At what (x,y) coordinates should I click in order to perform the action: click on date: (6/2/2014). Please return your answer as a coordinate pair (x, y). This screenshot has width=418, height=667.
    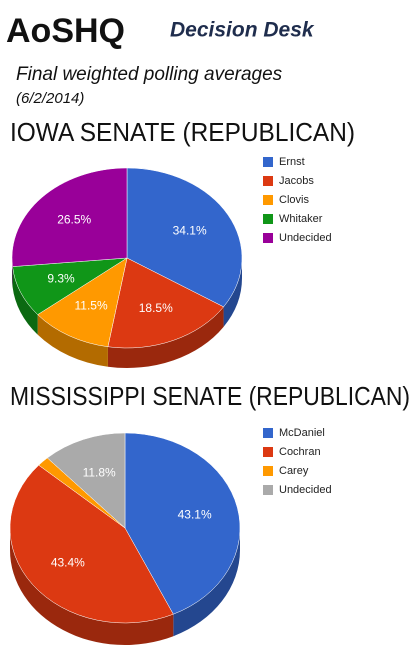
    Looking at the image, I should click on (50, 98).